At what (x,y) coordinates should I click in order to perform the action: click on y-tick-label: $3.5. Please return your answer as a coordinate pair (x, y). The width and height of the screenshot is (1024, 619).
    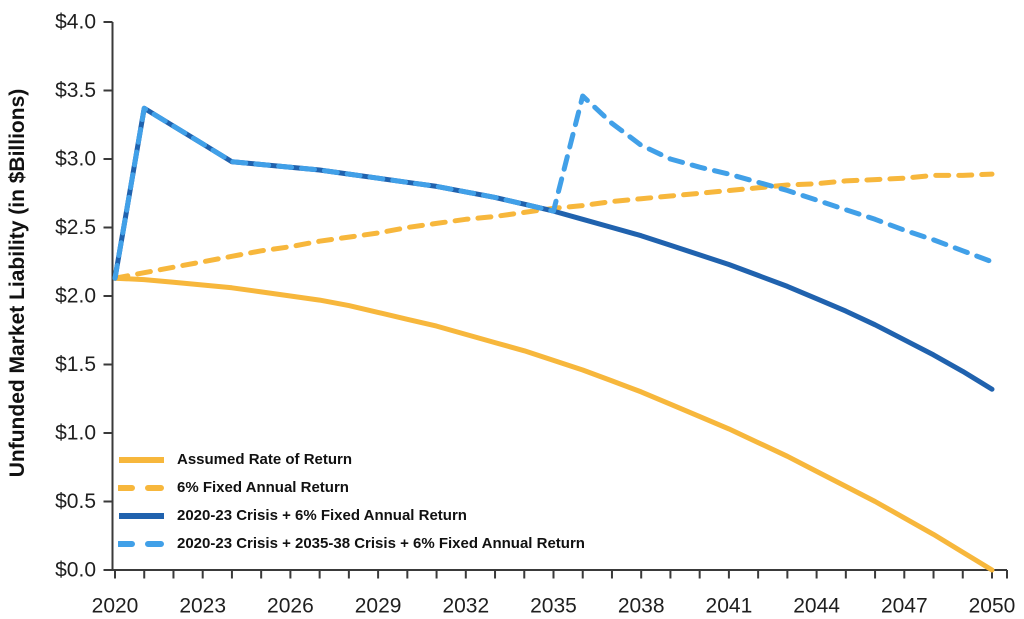
    Looking at the image, I should click on (75, 90).